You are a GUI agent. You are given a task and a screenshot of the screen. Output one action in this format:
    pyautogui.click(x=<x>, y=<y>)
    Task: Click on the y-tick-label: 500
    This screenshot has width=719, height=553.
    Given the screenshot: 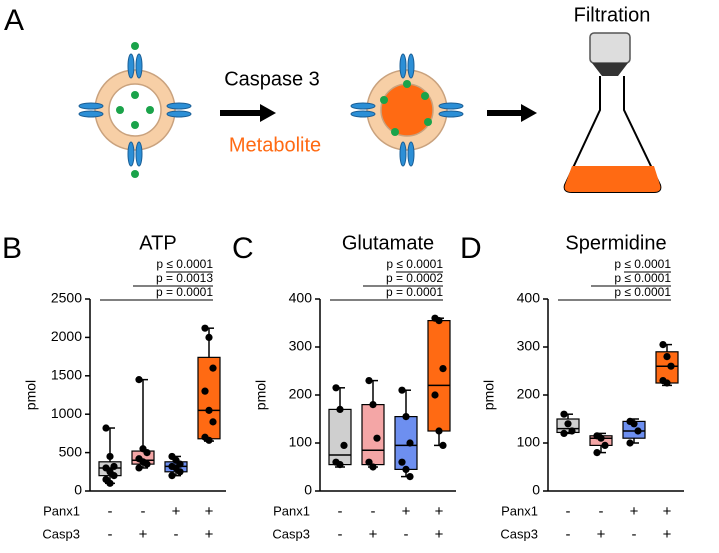 What is the action you would take?
    pyautogui.click(x=71, y=451)
    